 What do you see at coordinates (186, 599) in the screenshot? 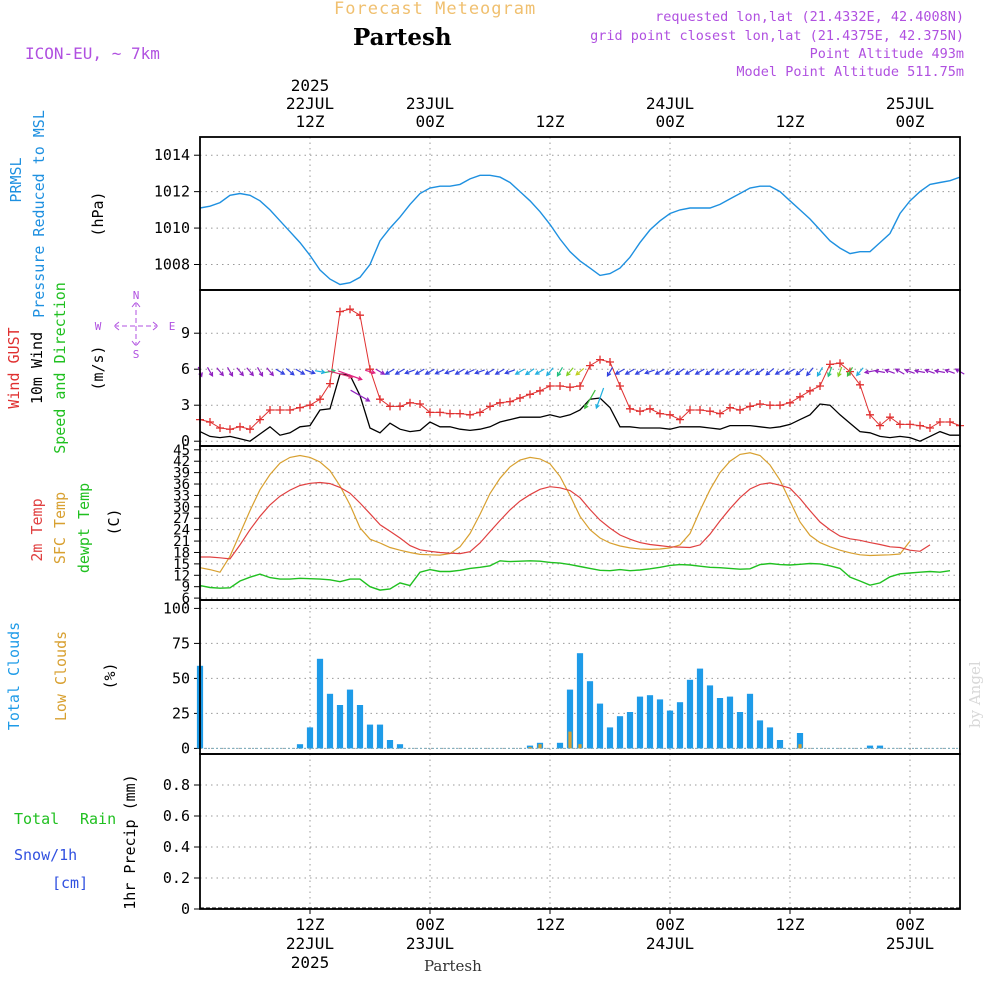
I see `temperature-ytick-label: 6` at bounding box center [186, 599].